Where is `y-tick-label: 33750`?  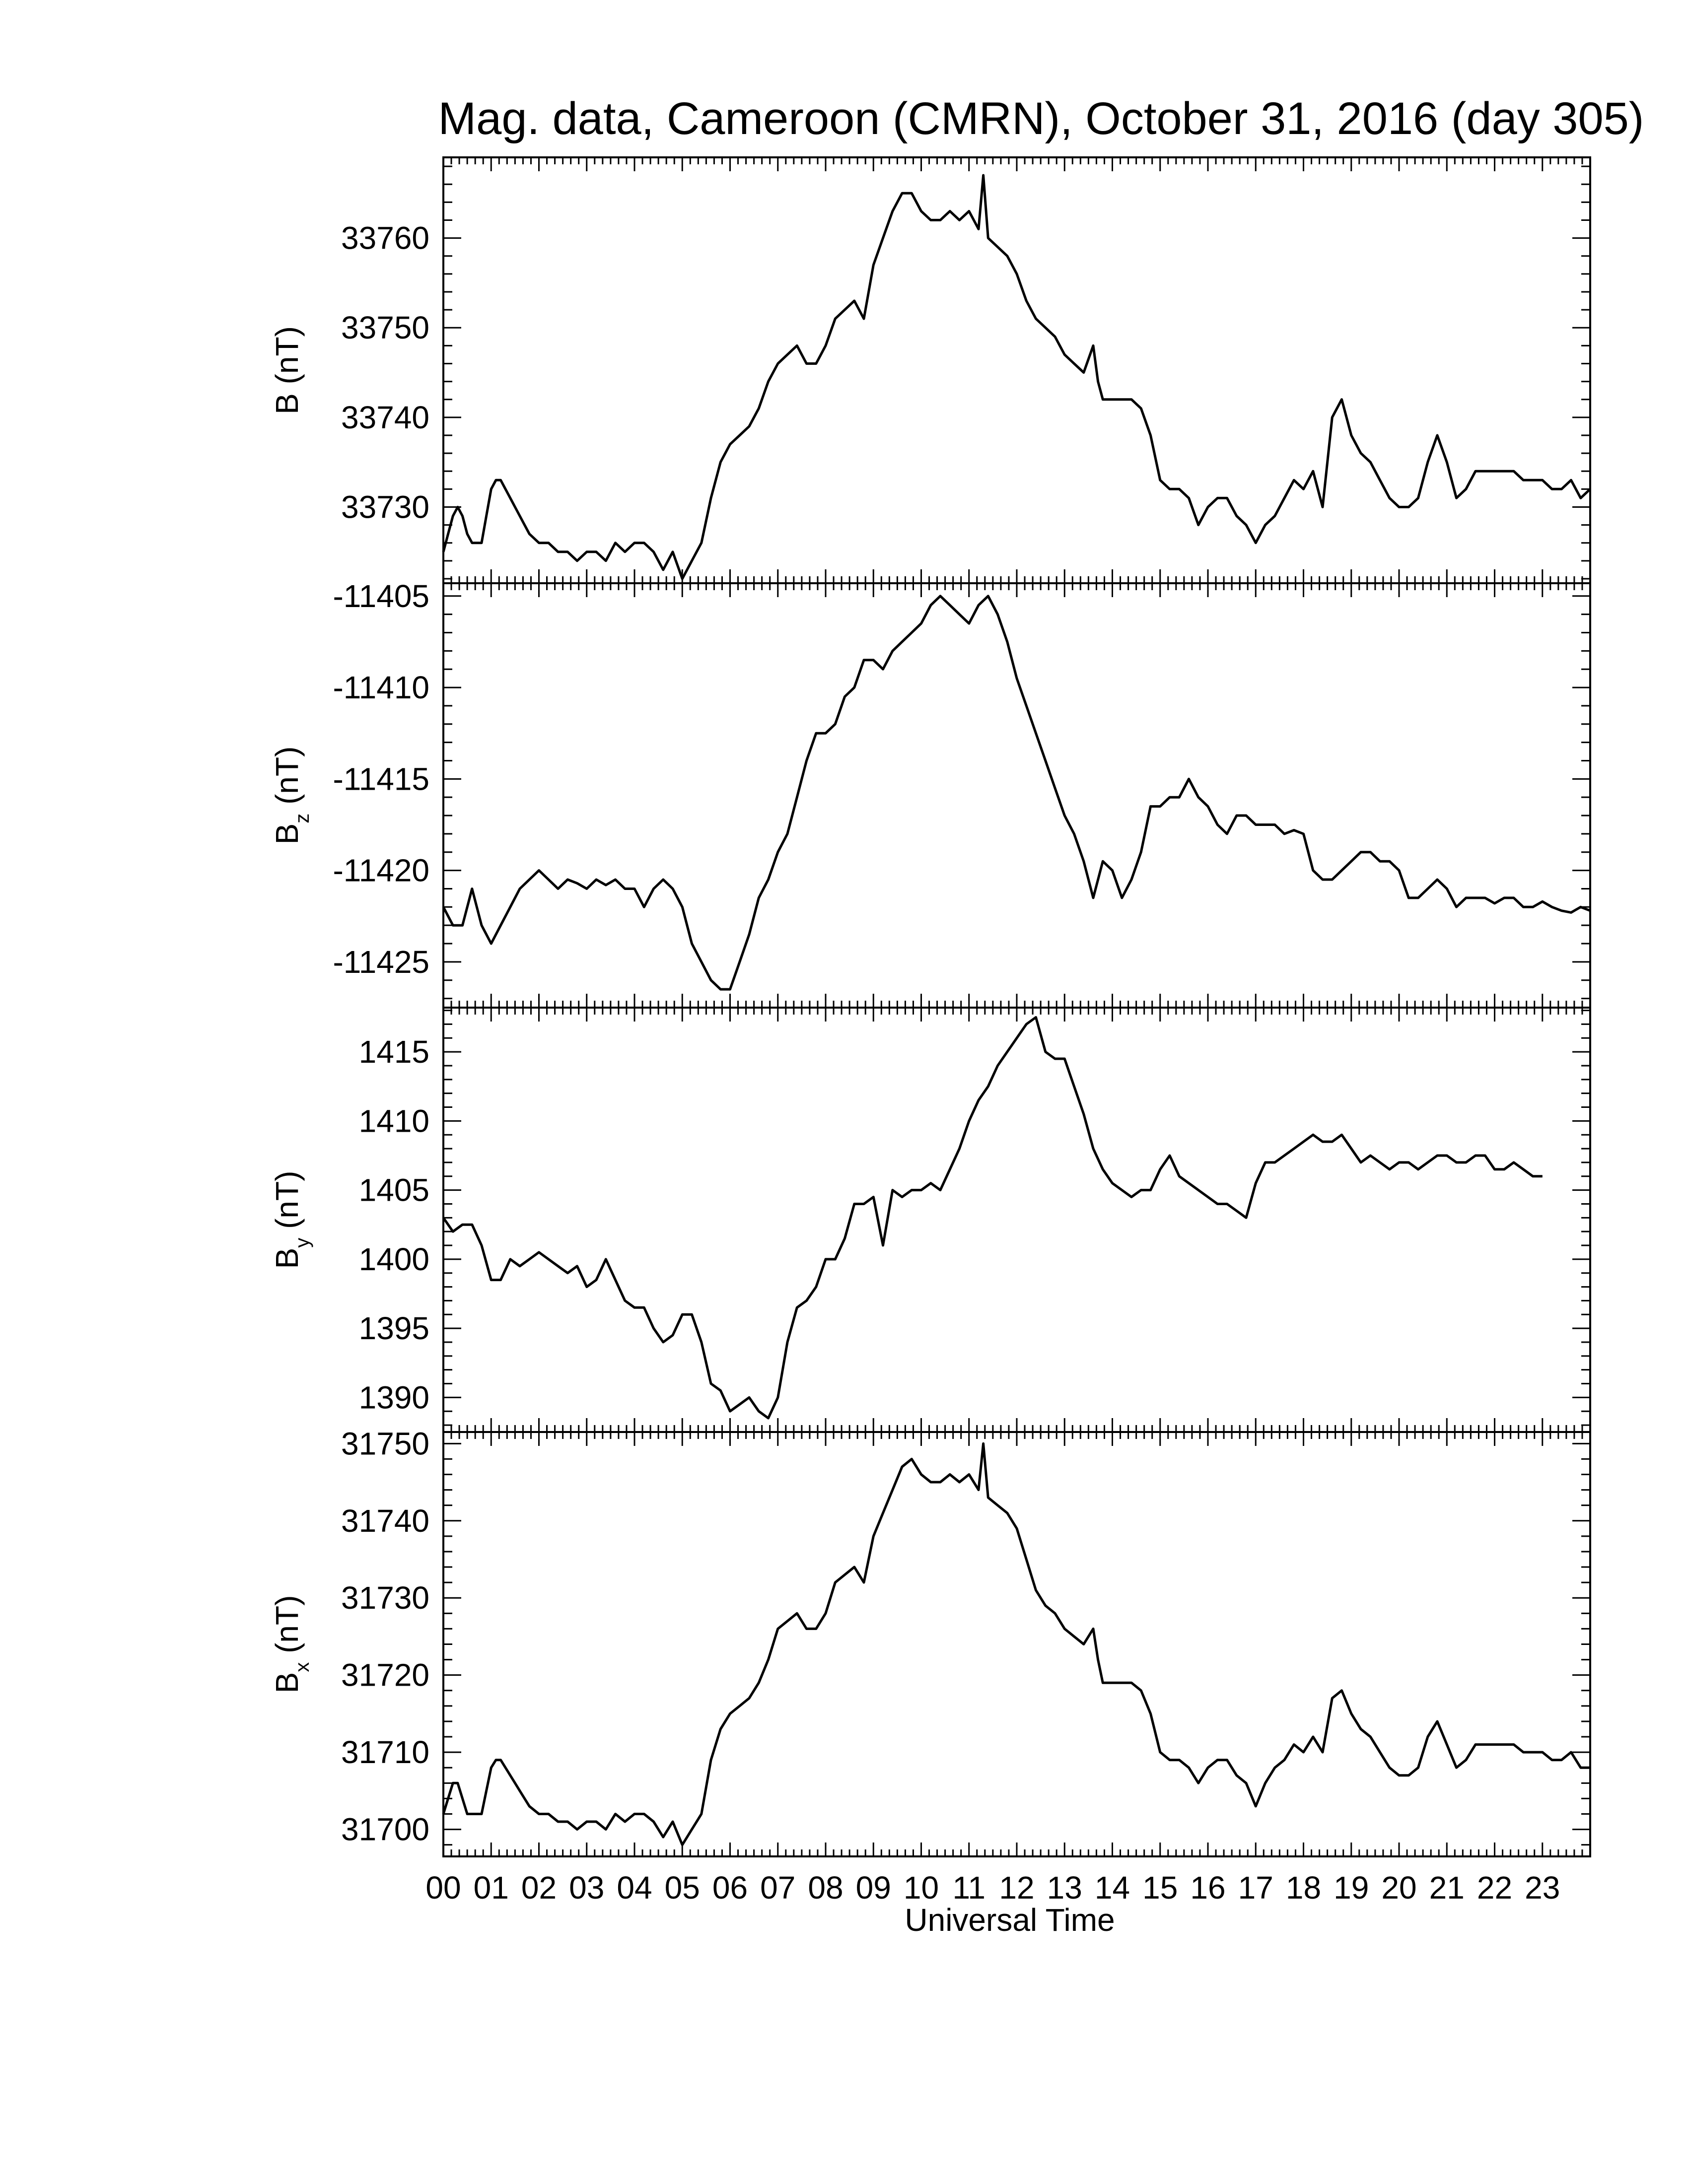
y-tick-label: 33750 is located at coordinates (385, 327).